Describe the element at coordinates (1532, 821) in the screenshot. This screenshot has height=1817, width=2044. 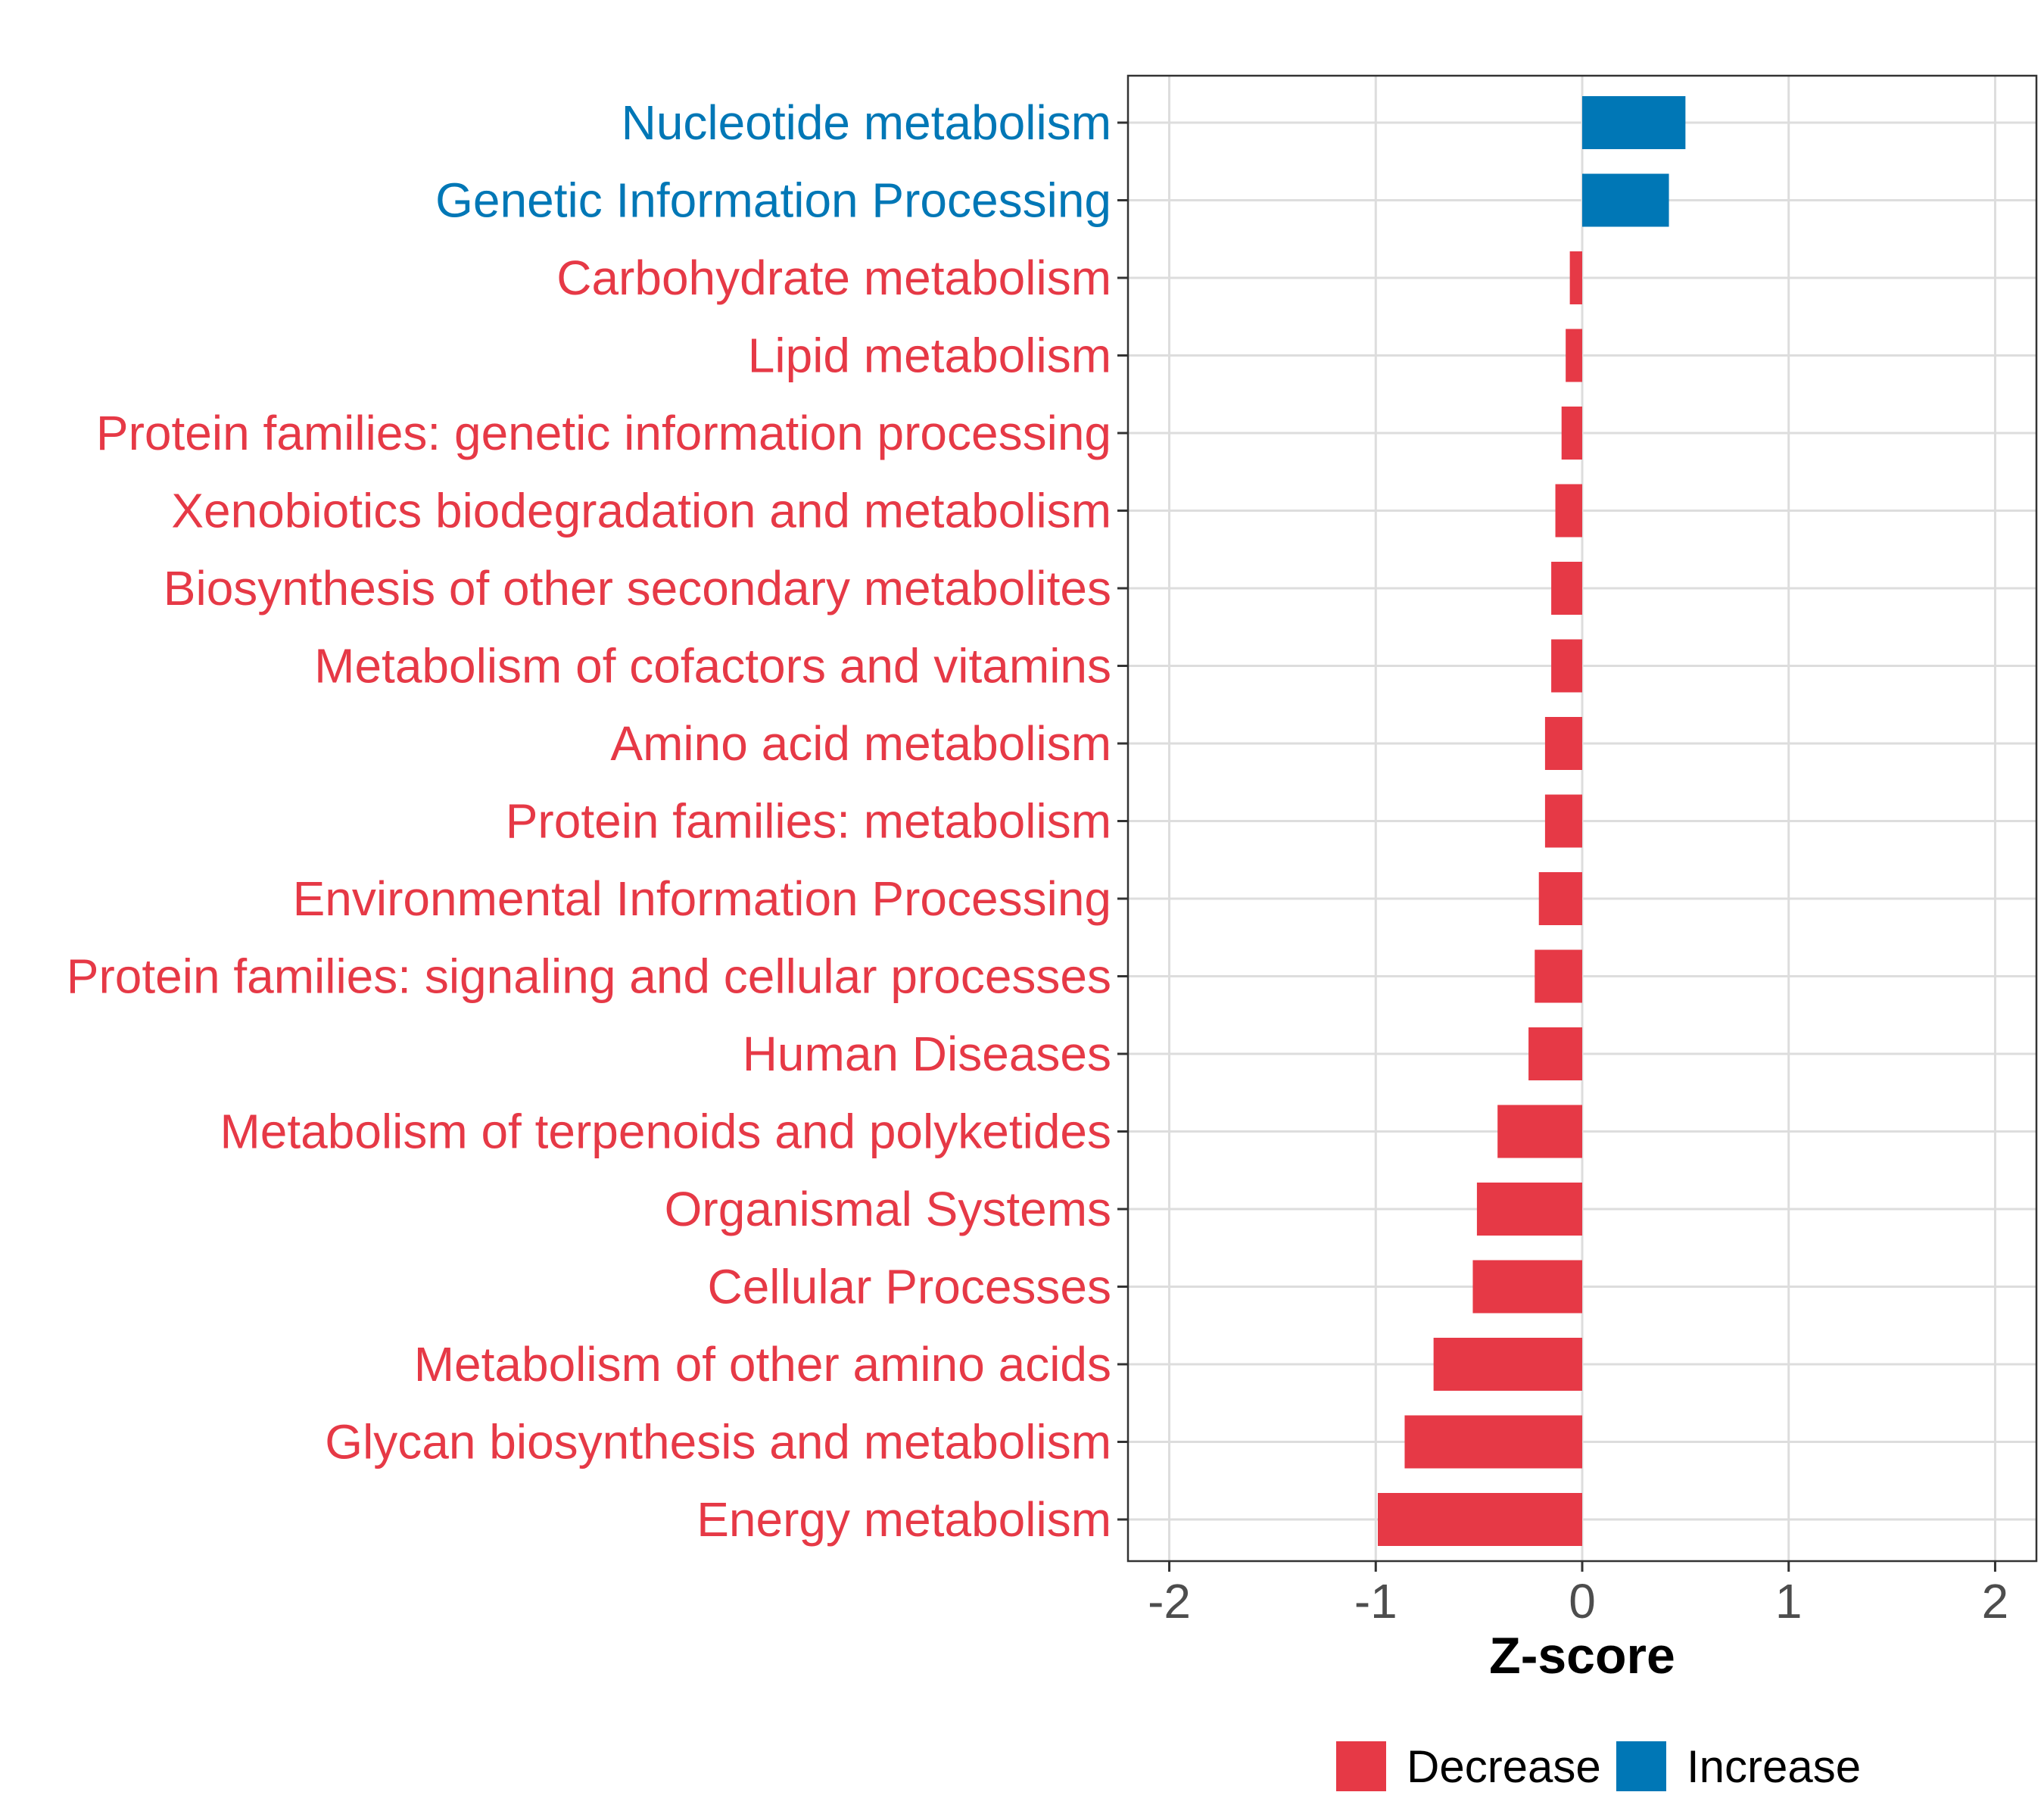
I see `bars` at that location.